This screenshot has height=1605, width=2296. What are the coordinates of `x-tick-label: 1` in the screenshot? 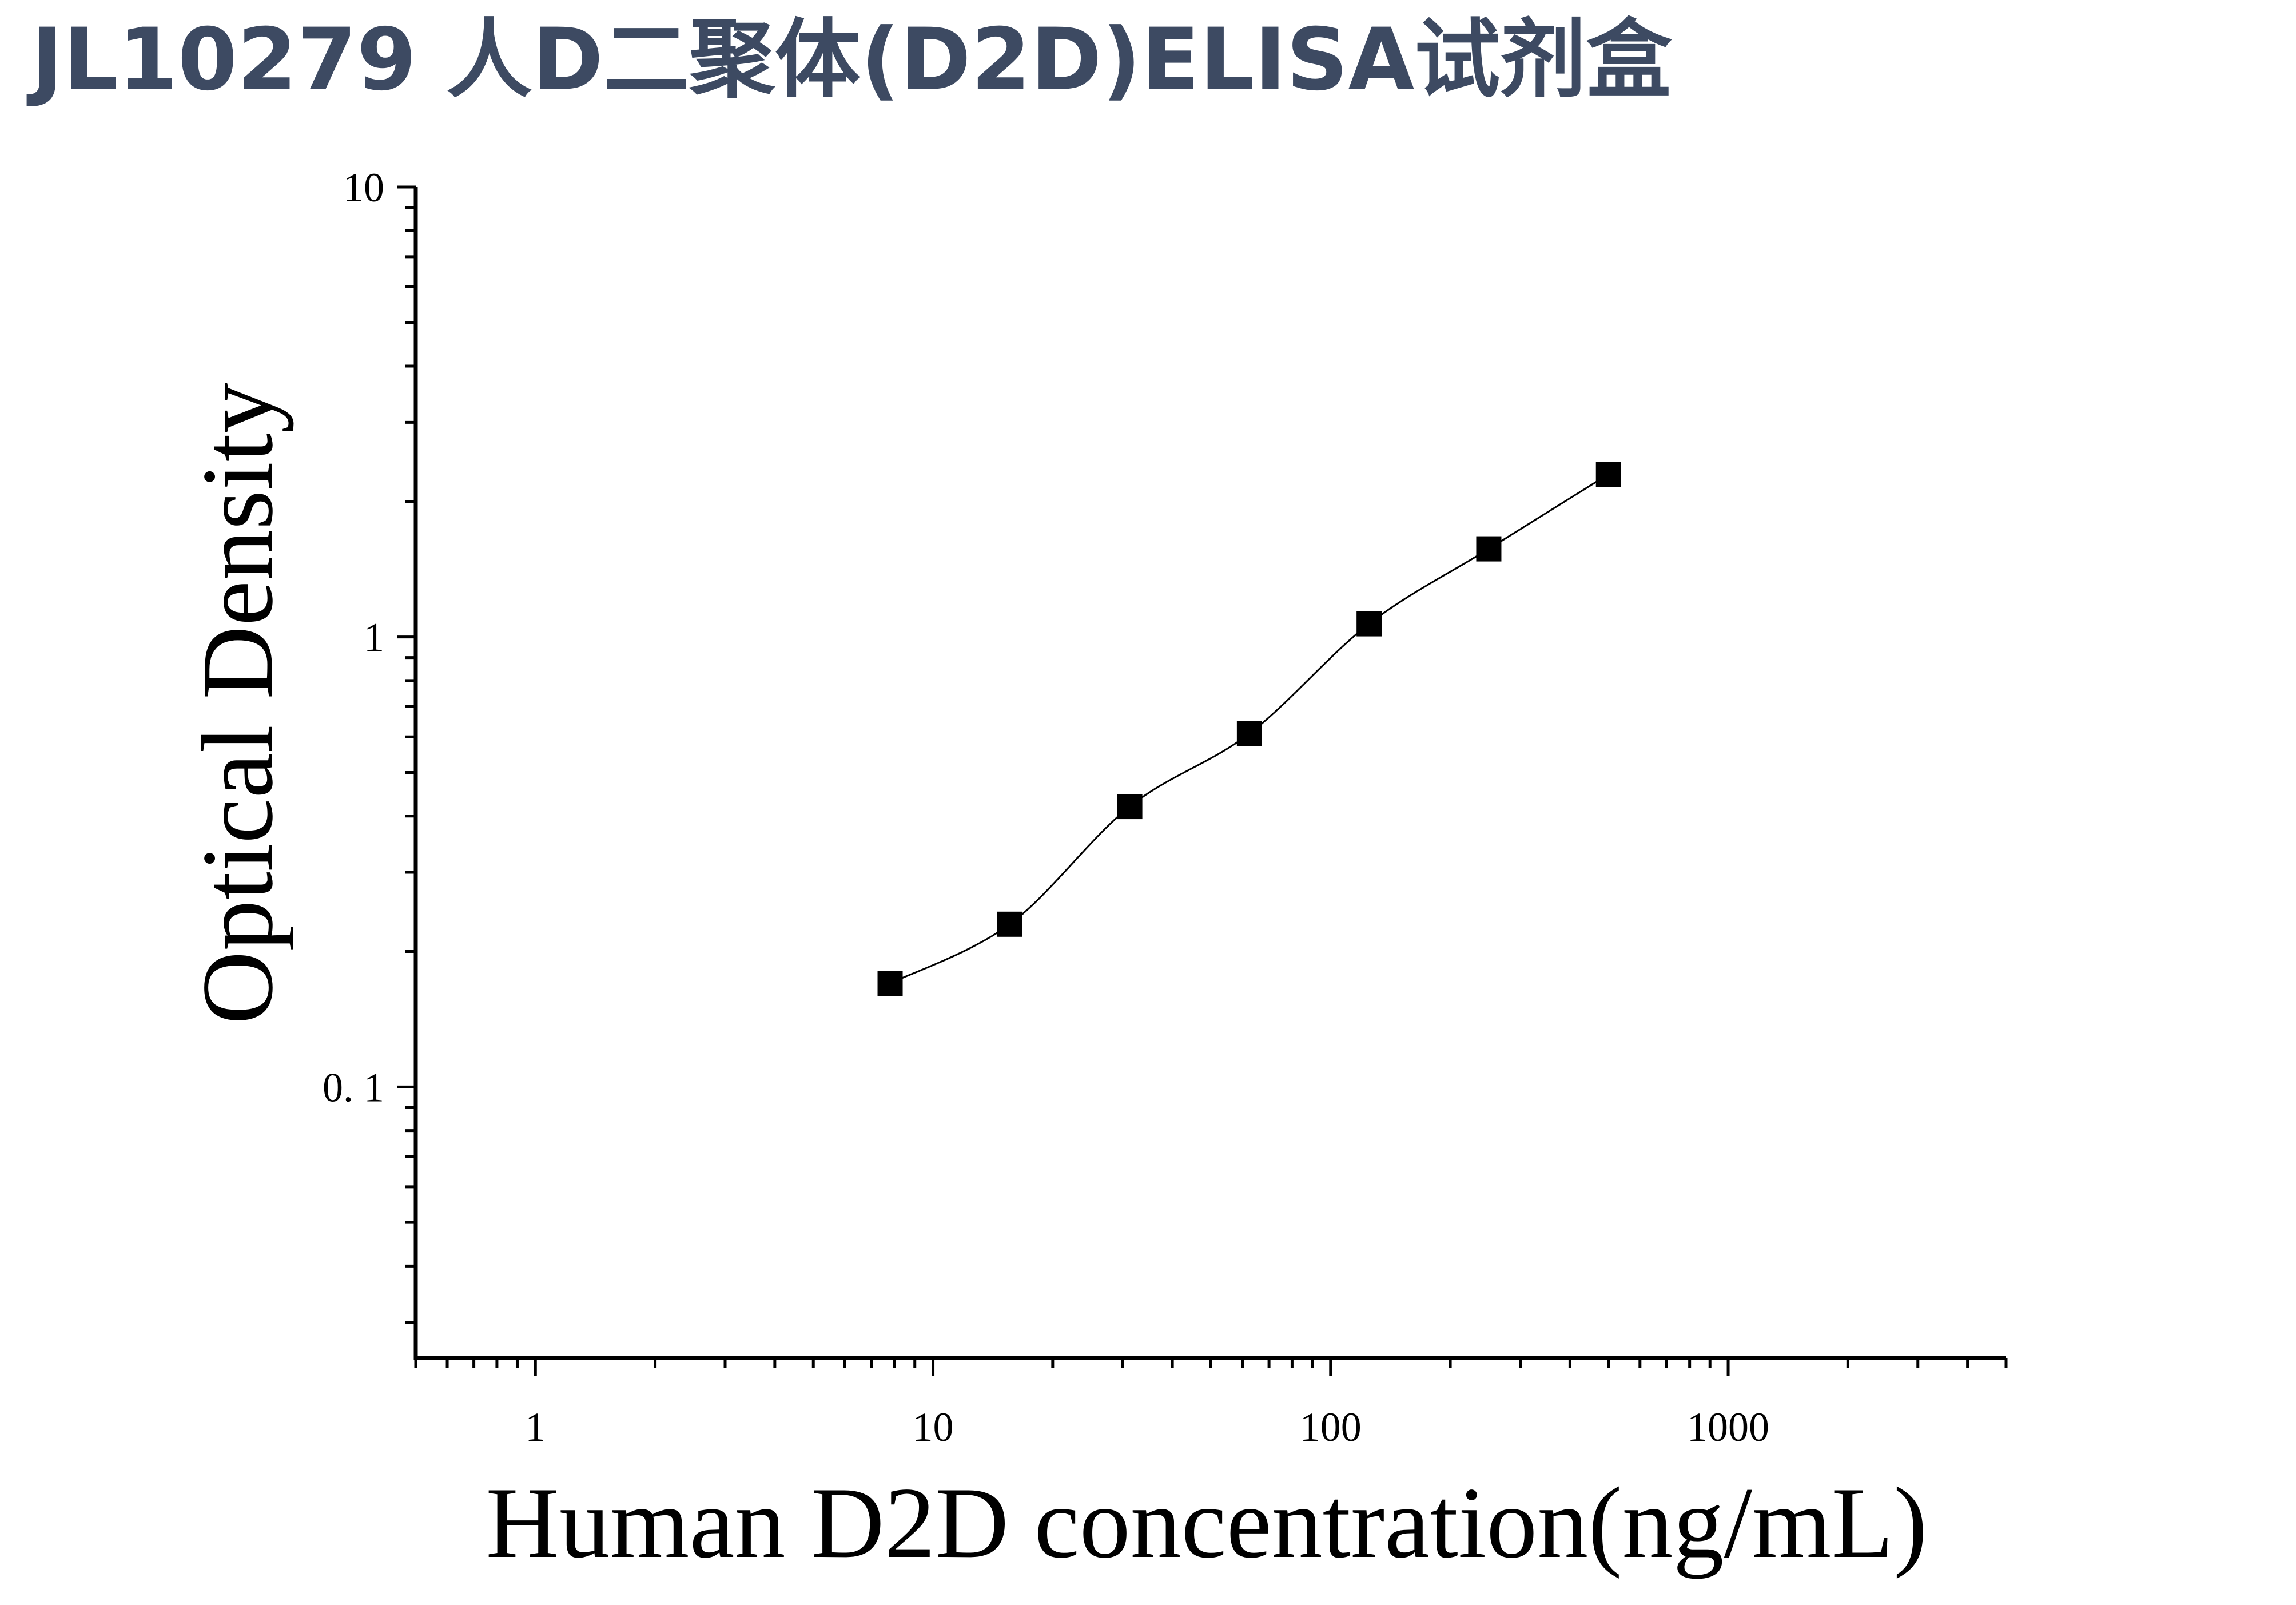 It's located at (535, 1427).